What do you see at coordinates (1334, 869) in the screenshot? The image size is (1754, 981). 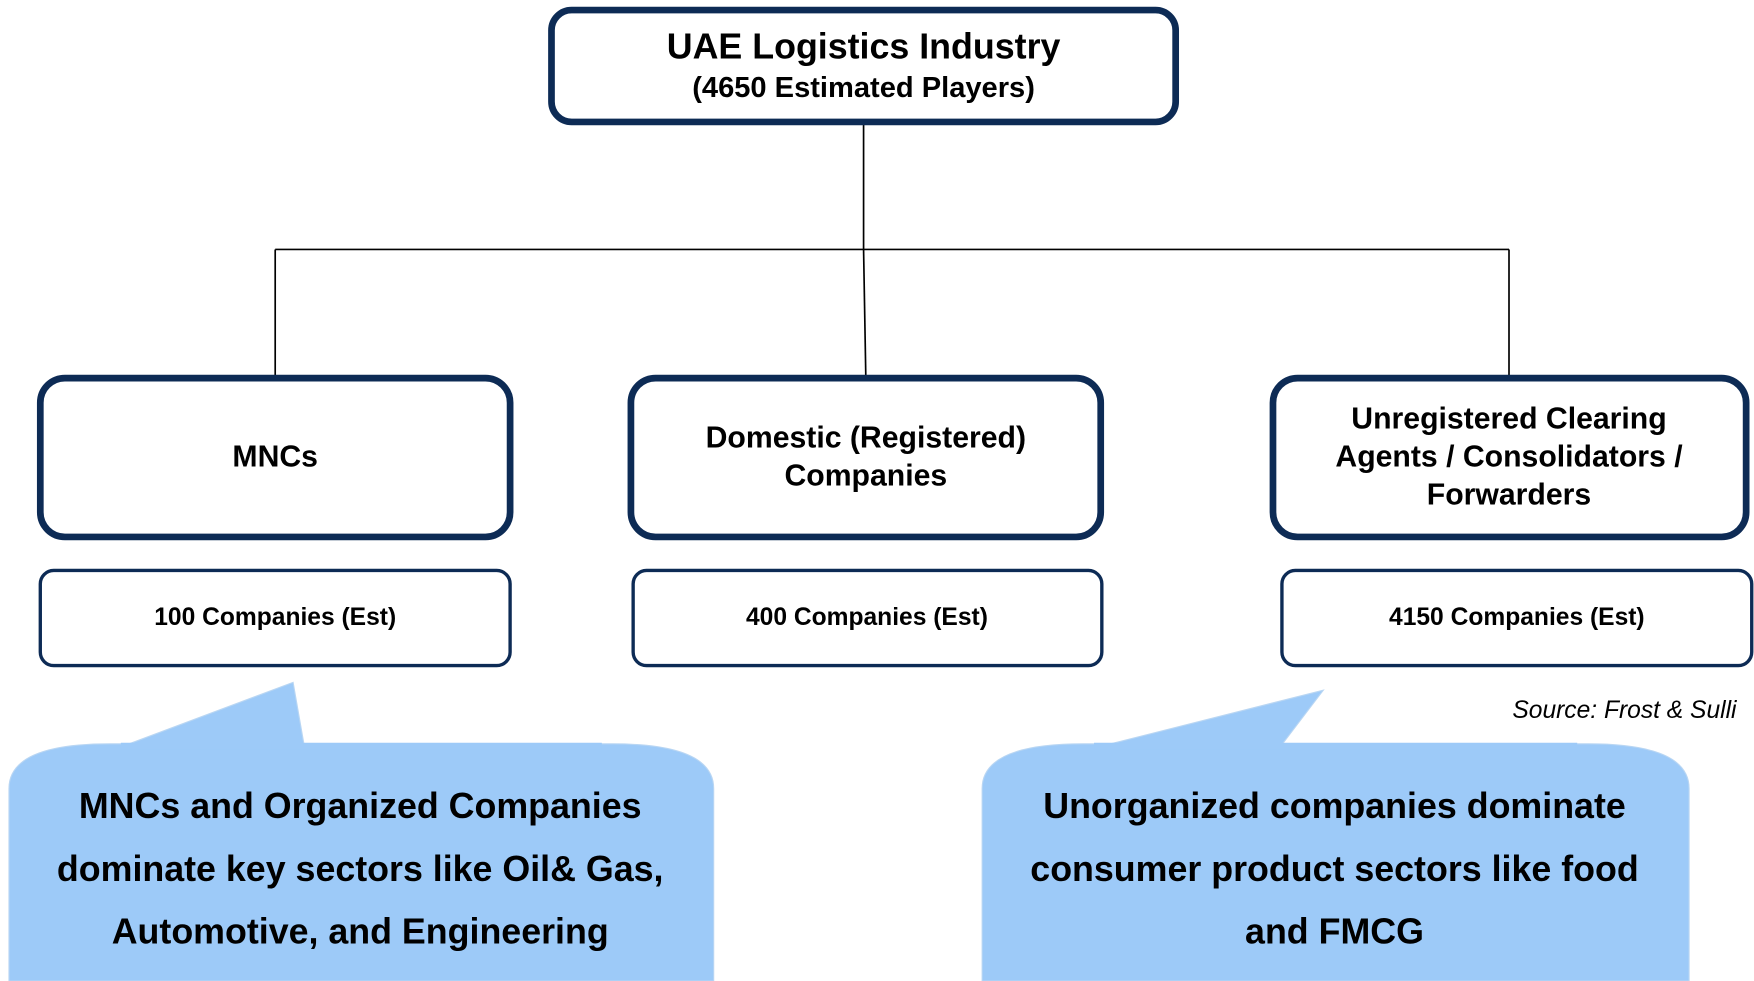 I see `callout-text: consumer product sectors like food` at bounding box center [1334, 869].